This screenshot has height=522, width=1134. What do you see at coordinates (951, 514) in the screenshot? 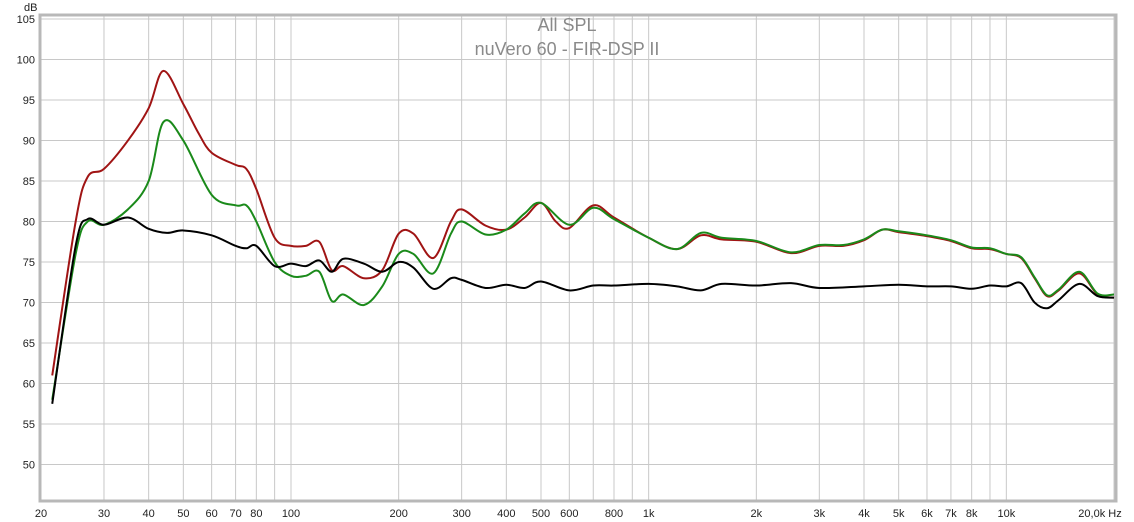
I see `x-tick-label: 7k` at bounding box center [951, 514].